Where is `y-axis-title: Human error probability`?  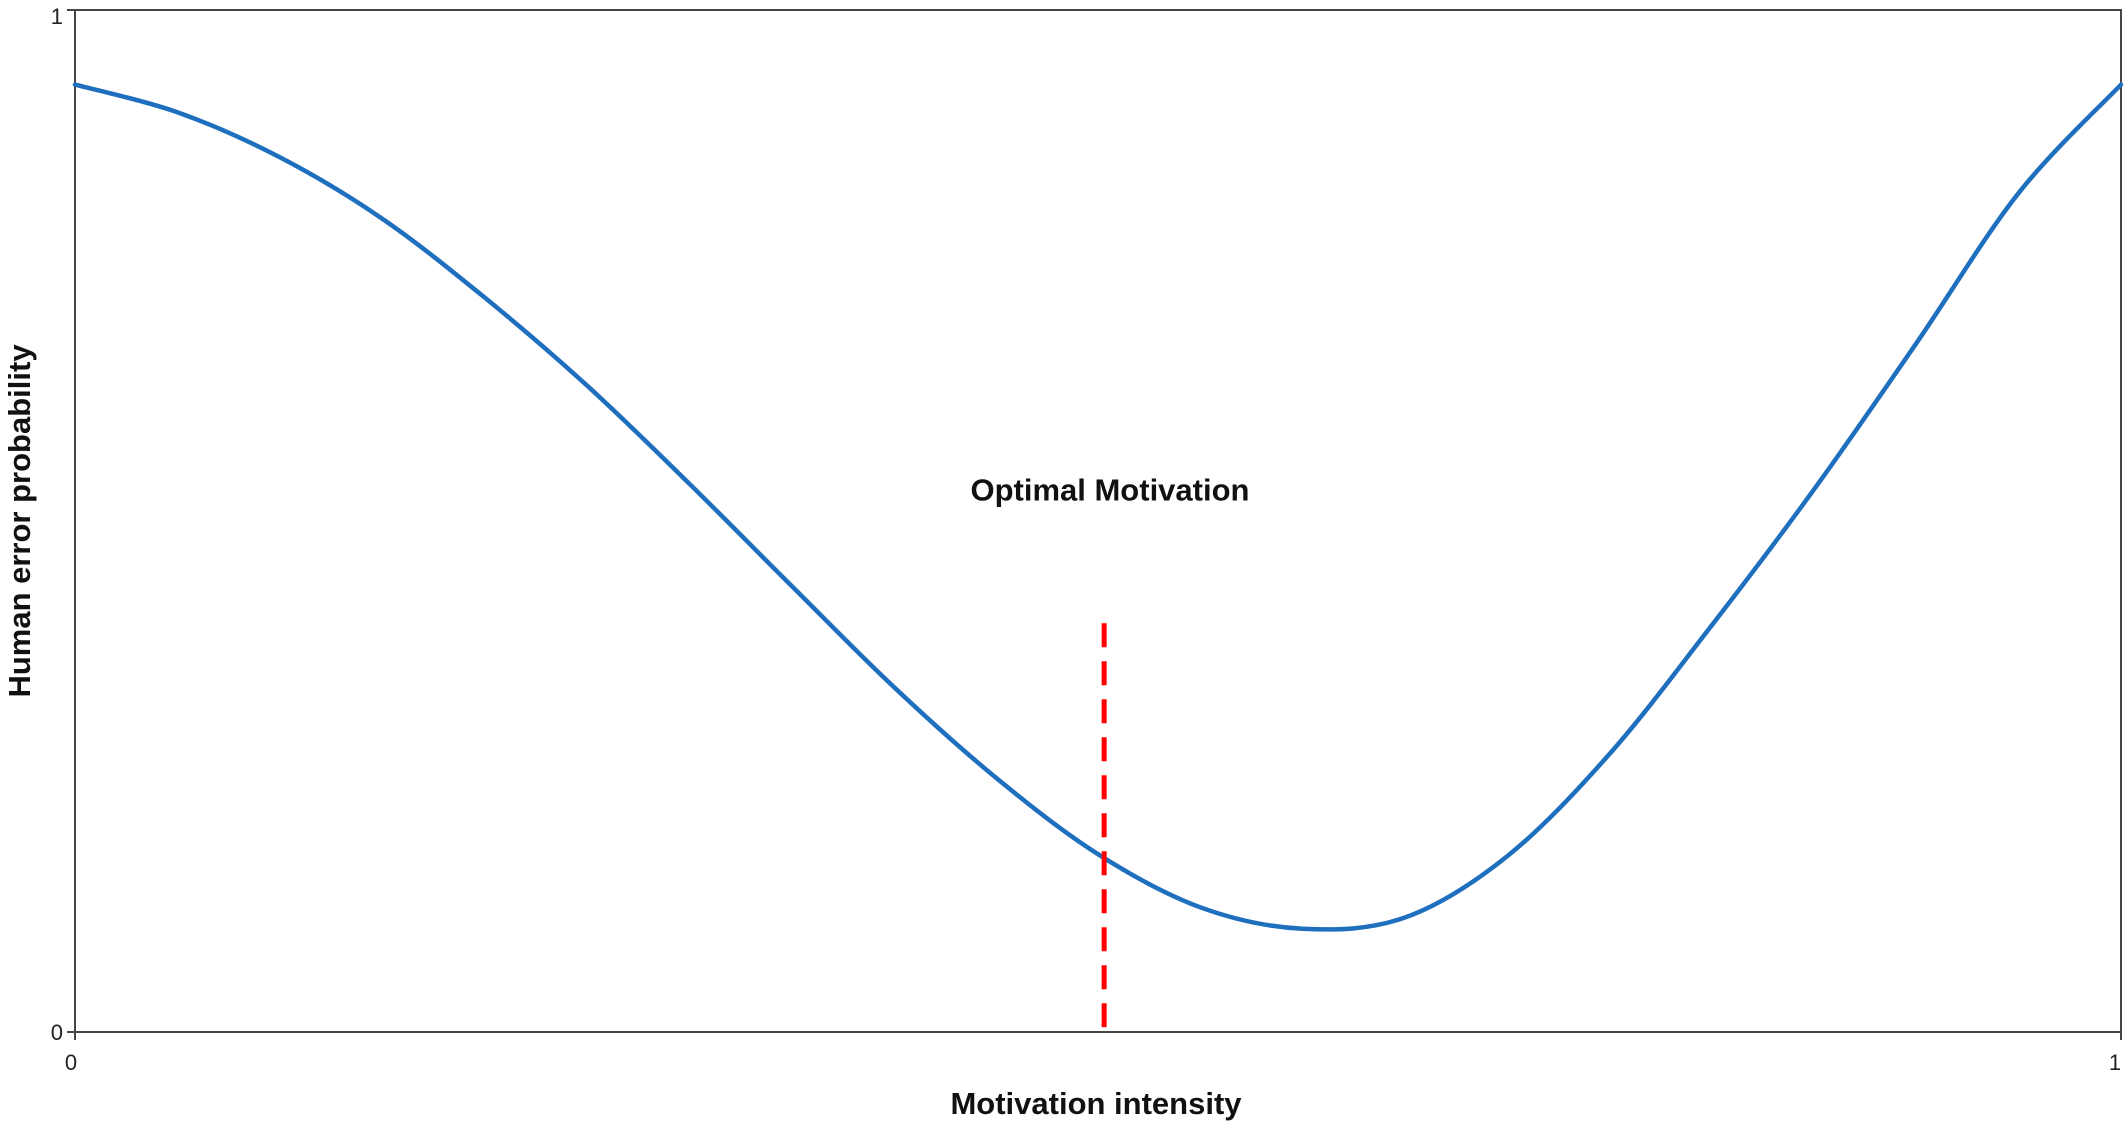
y-axis-title: Human error probability is located at coordinates (19, 521).